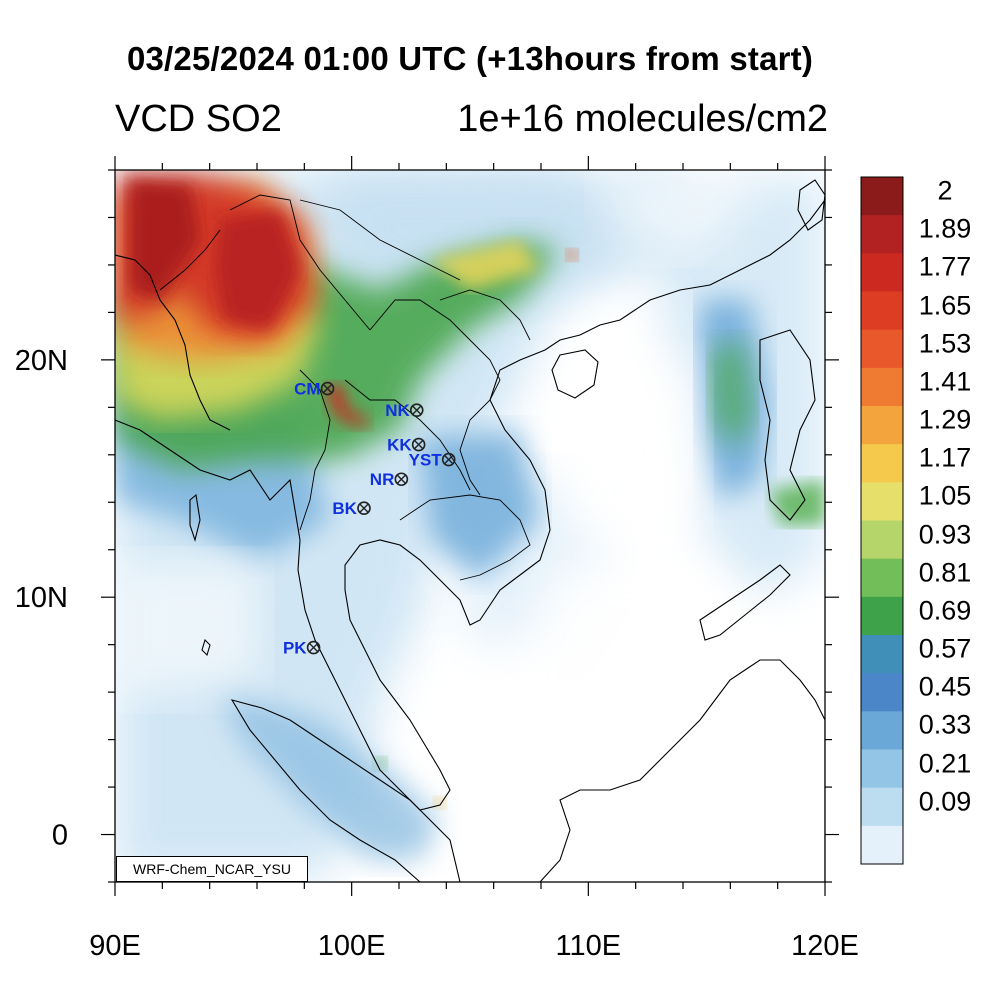 This screenshot has width=1000, height=1000. I want to click on colorbar-label: 1.53, so click(945, 343).